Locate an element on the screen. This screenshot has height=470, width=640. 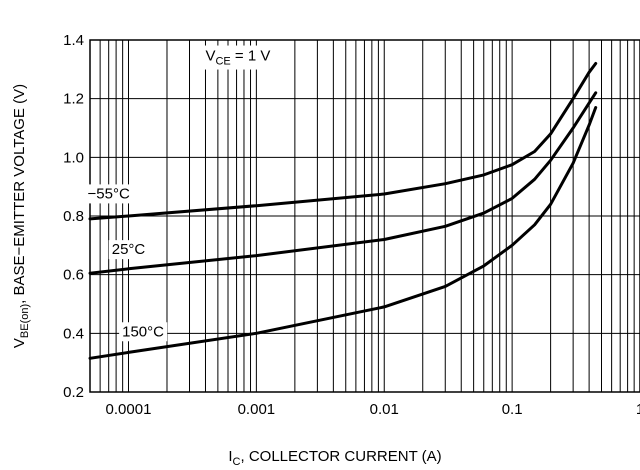
series-label-text: −55°C is located at coordinates (109, 193).